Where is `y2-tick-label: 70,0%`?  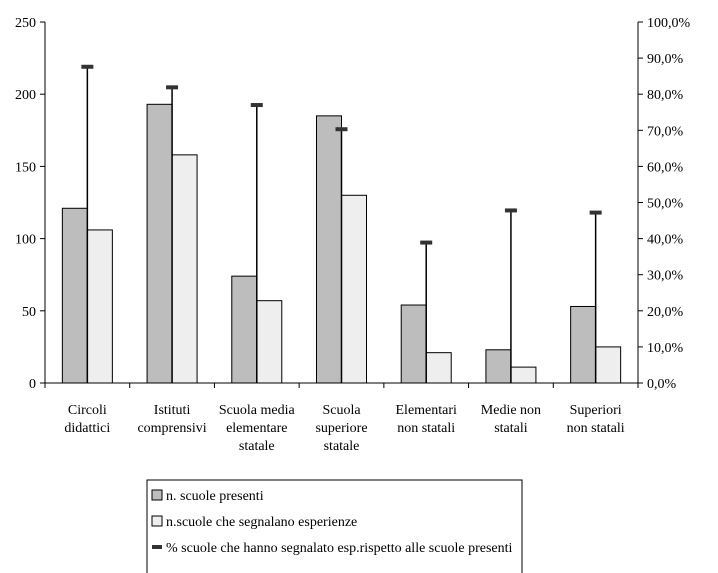
y2-tick-label: 70,0% is located at coordinates (665, 131).